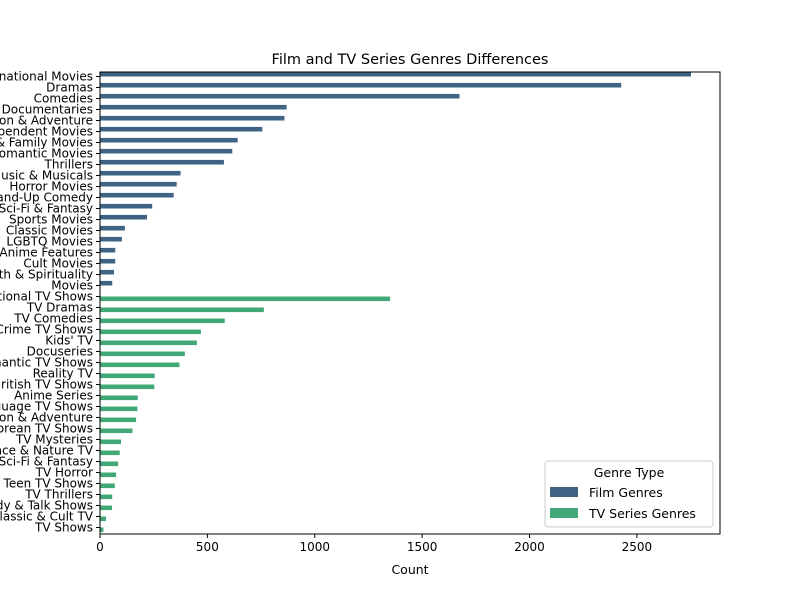 The image size is (800, 600). What do you see at coordinates (58, 264) in the screenshot?
I see `y-tick-label-cult-movies: Cult Movies` at bounding box center [58, 264].